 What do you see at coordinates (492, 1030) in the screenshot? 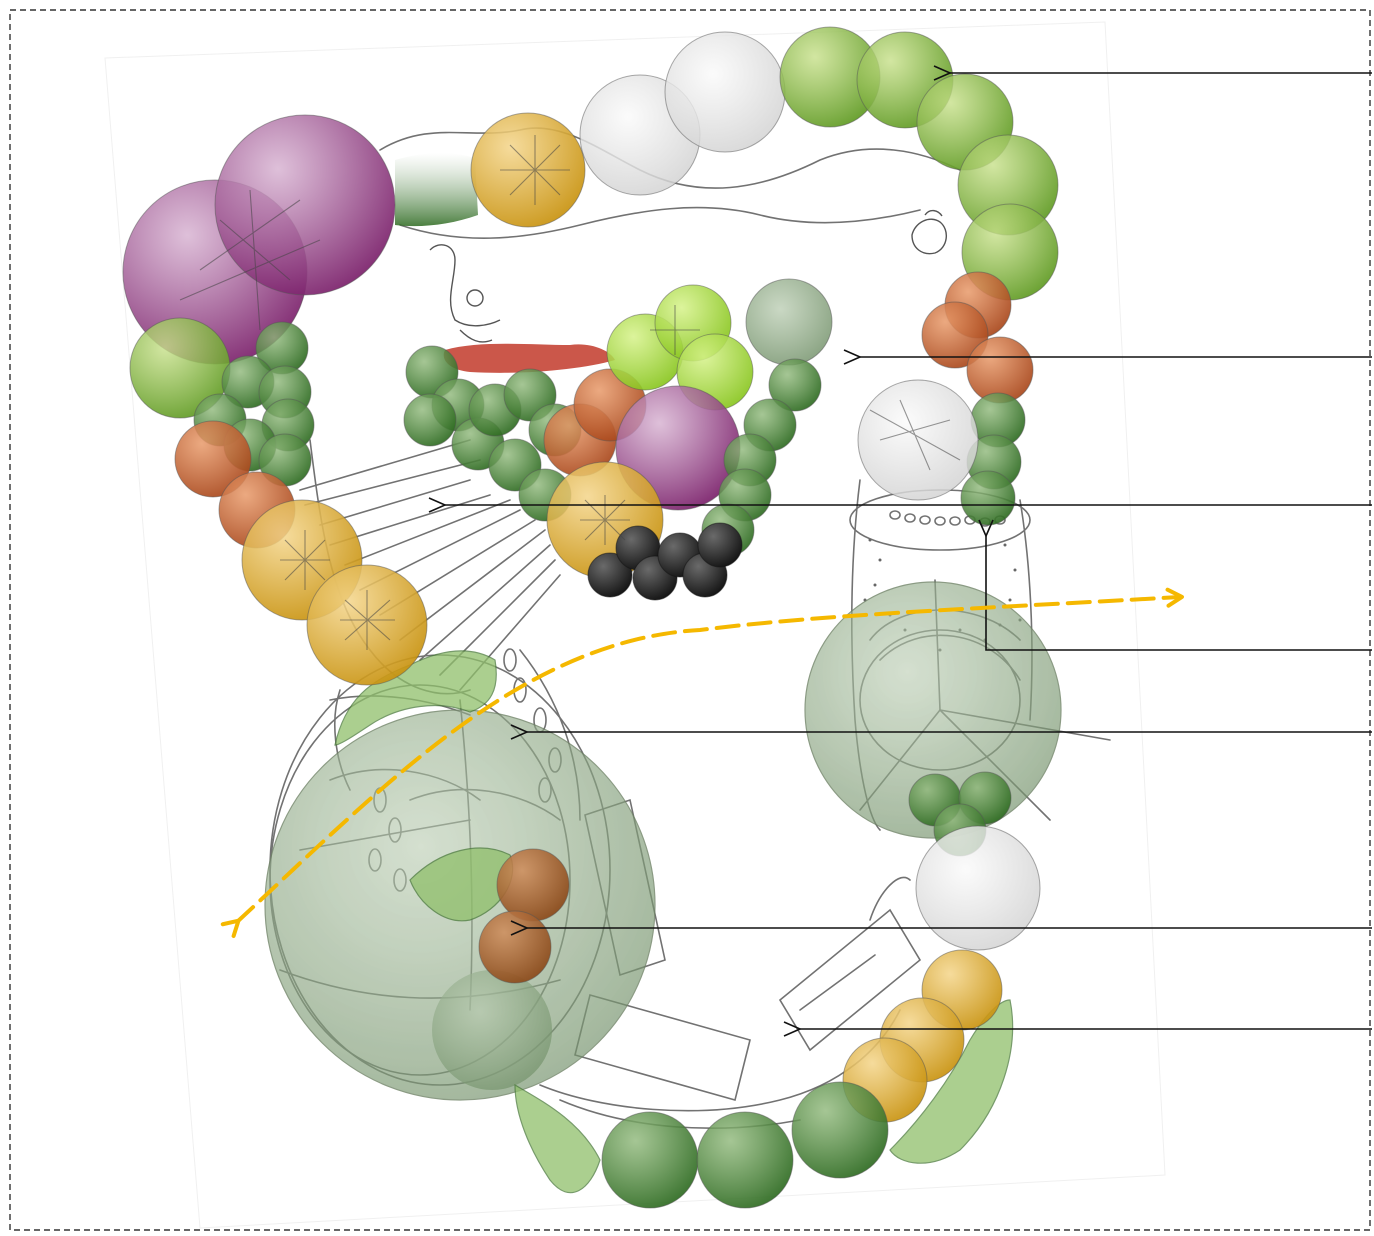
I see `tree-canopy-lower-left` at bounding box center [492, 1030].